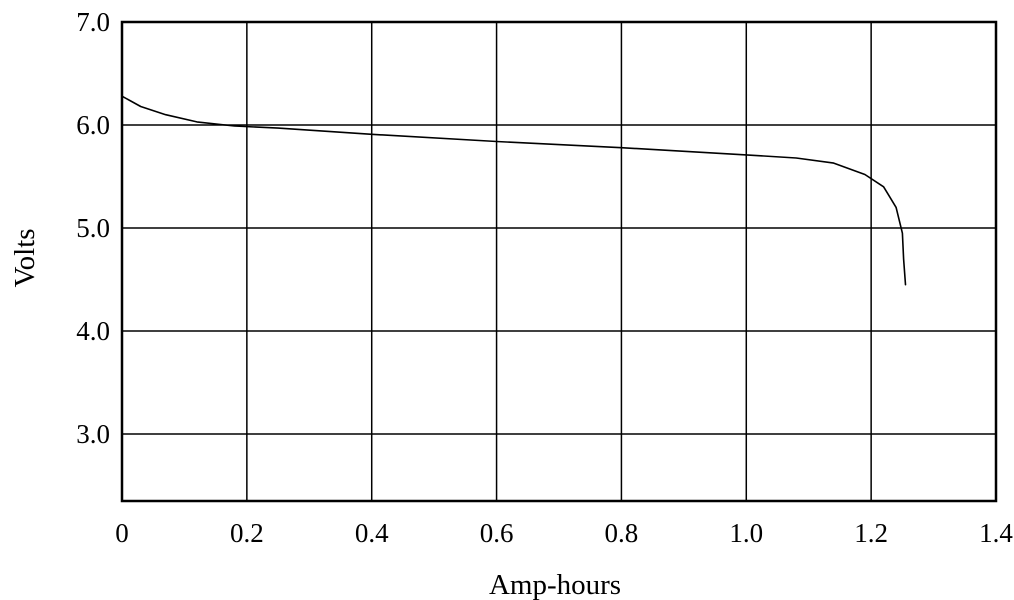 Image resolution: width=1014 pixels, height=600 pixels. Describe the element at coordinates (93, 22) in the screenshot. I see `y-tick-label: 7.0` at that location.